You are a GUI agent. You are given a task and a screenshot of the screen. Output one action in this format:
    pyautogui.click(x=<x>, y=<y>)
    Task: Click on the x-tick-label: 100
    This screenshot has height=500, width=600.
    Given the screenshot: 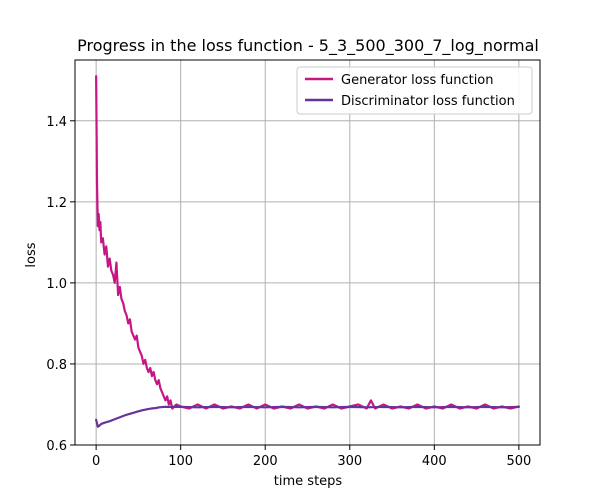 What is the action you would take?
    pyautogui.click(x=180, y=461)
    